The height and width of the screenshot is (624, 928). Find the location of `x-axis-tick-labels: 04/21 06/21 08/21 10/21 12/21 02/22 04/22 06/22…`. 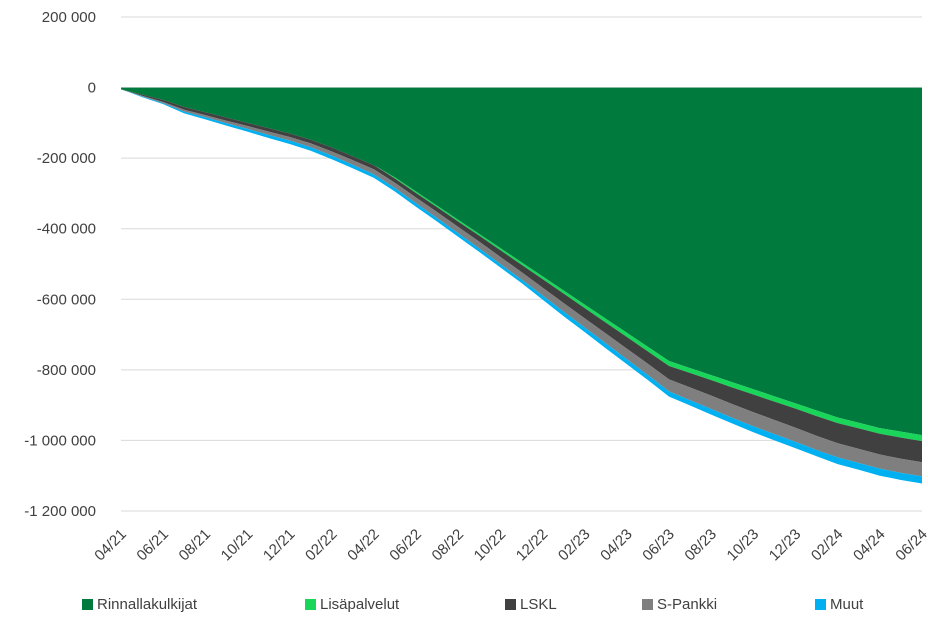

x-axis-tick-labels: 04/21 06/21 08/21 10/21 12/21 02/22 04/22 06/22… is located at coordinates (509, 545).